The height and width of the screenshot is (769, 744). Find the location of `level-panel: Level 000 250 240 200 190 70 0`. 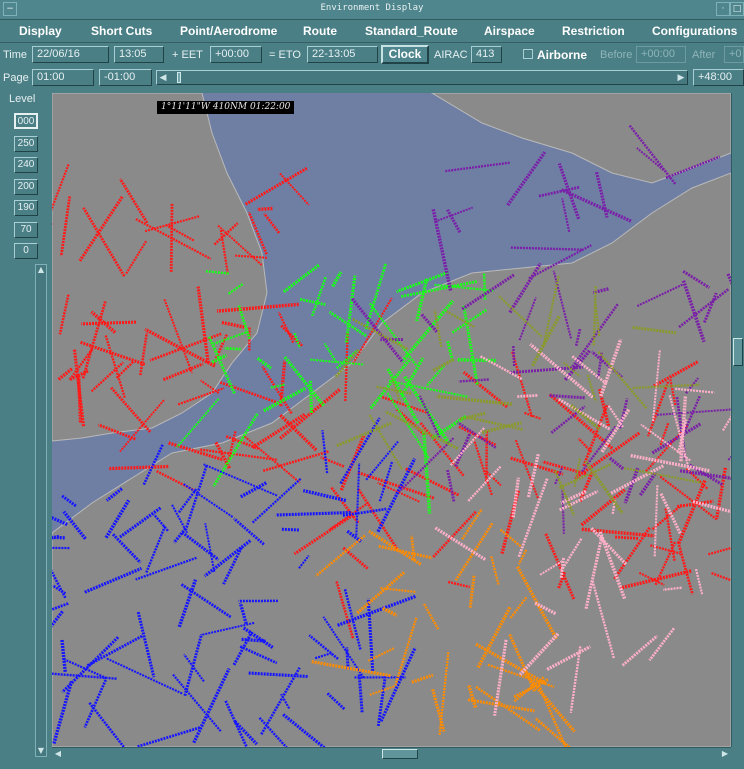

level-panel: Level 000 250 240 200 190 70 0 is located at coordinates (25, 430).